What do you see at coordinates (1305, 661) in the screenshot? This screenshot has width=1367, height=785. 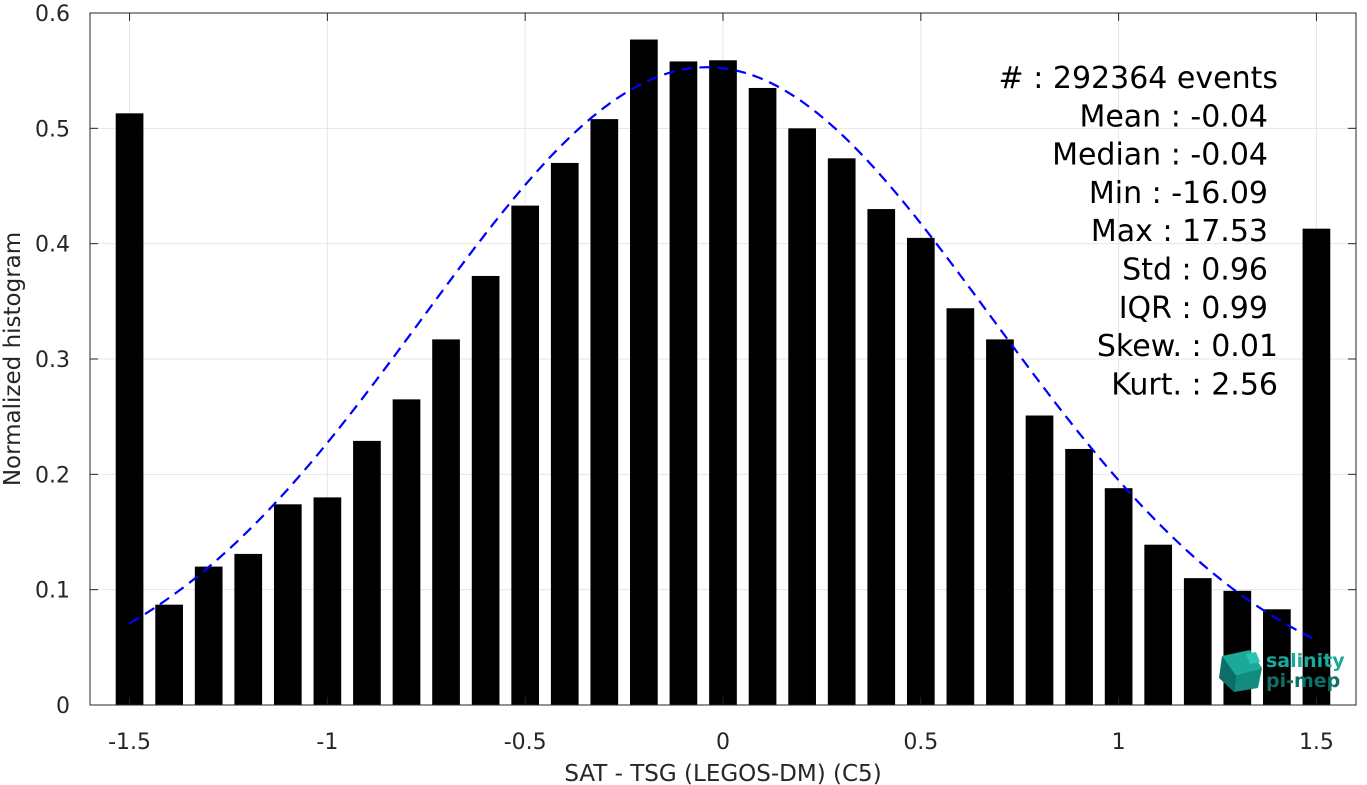 I see `logo-text-salinity: salinity` at bounding box center [1305, 661].